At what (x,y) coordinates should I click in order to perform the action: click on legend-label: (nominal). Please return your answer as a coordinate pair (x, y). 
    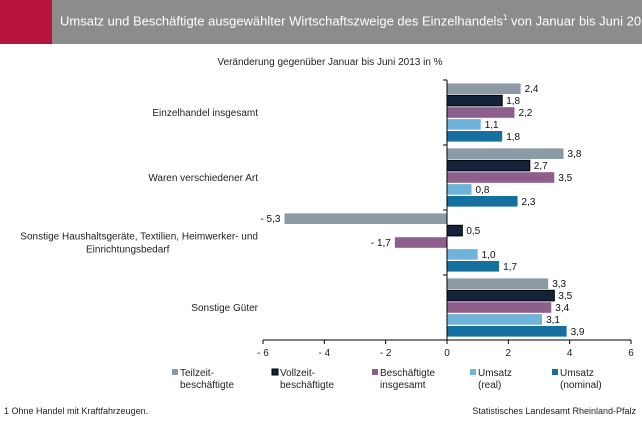
    Looking at the image, I should click on (581, 385).